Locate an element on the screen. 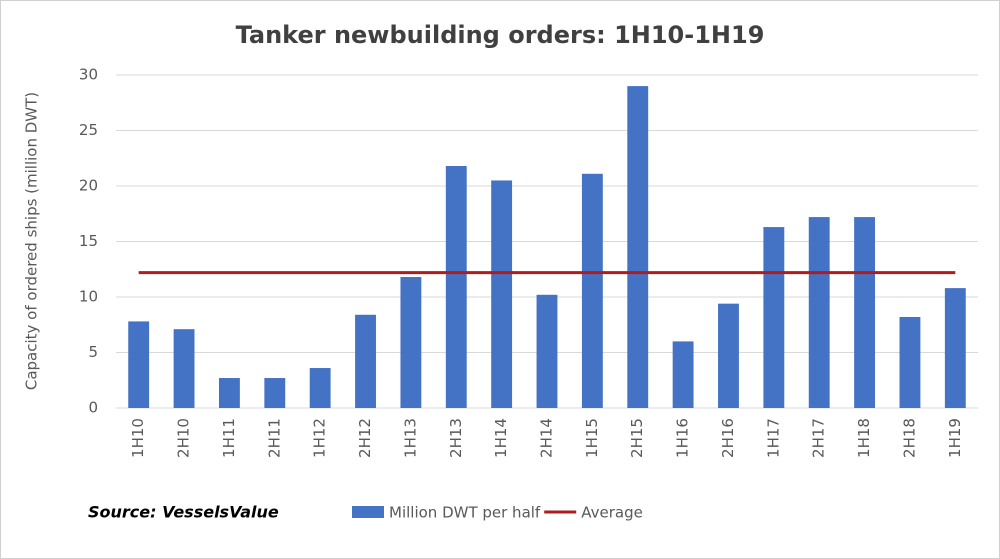 This screenshot has height=559, width=1000. legend-label: Average is located at coordinates (612, 513).